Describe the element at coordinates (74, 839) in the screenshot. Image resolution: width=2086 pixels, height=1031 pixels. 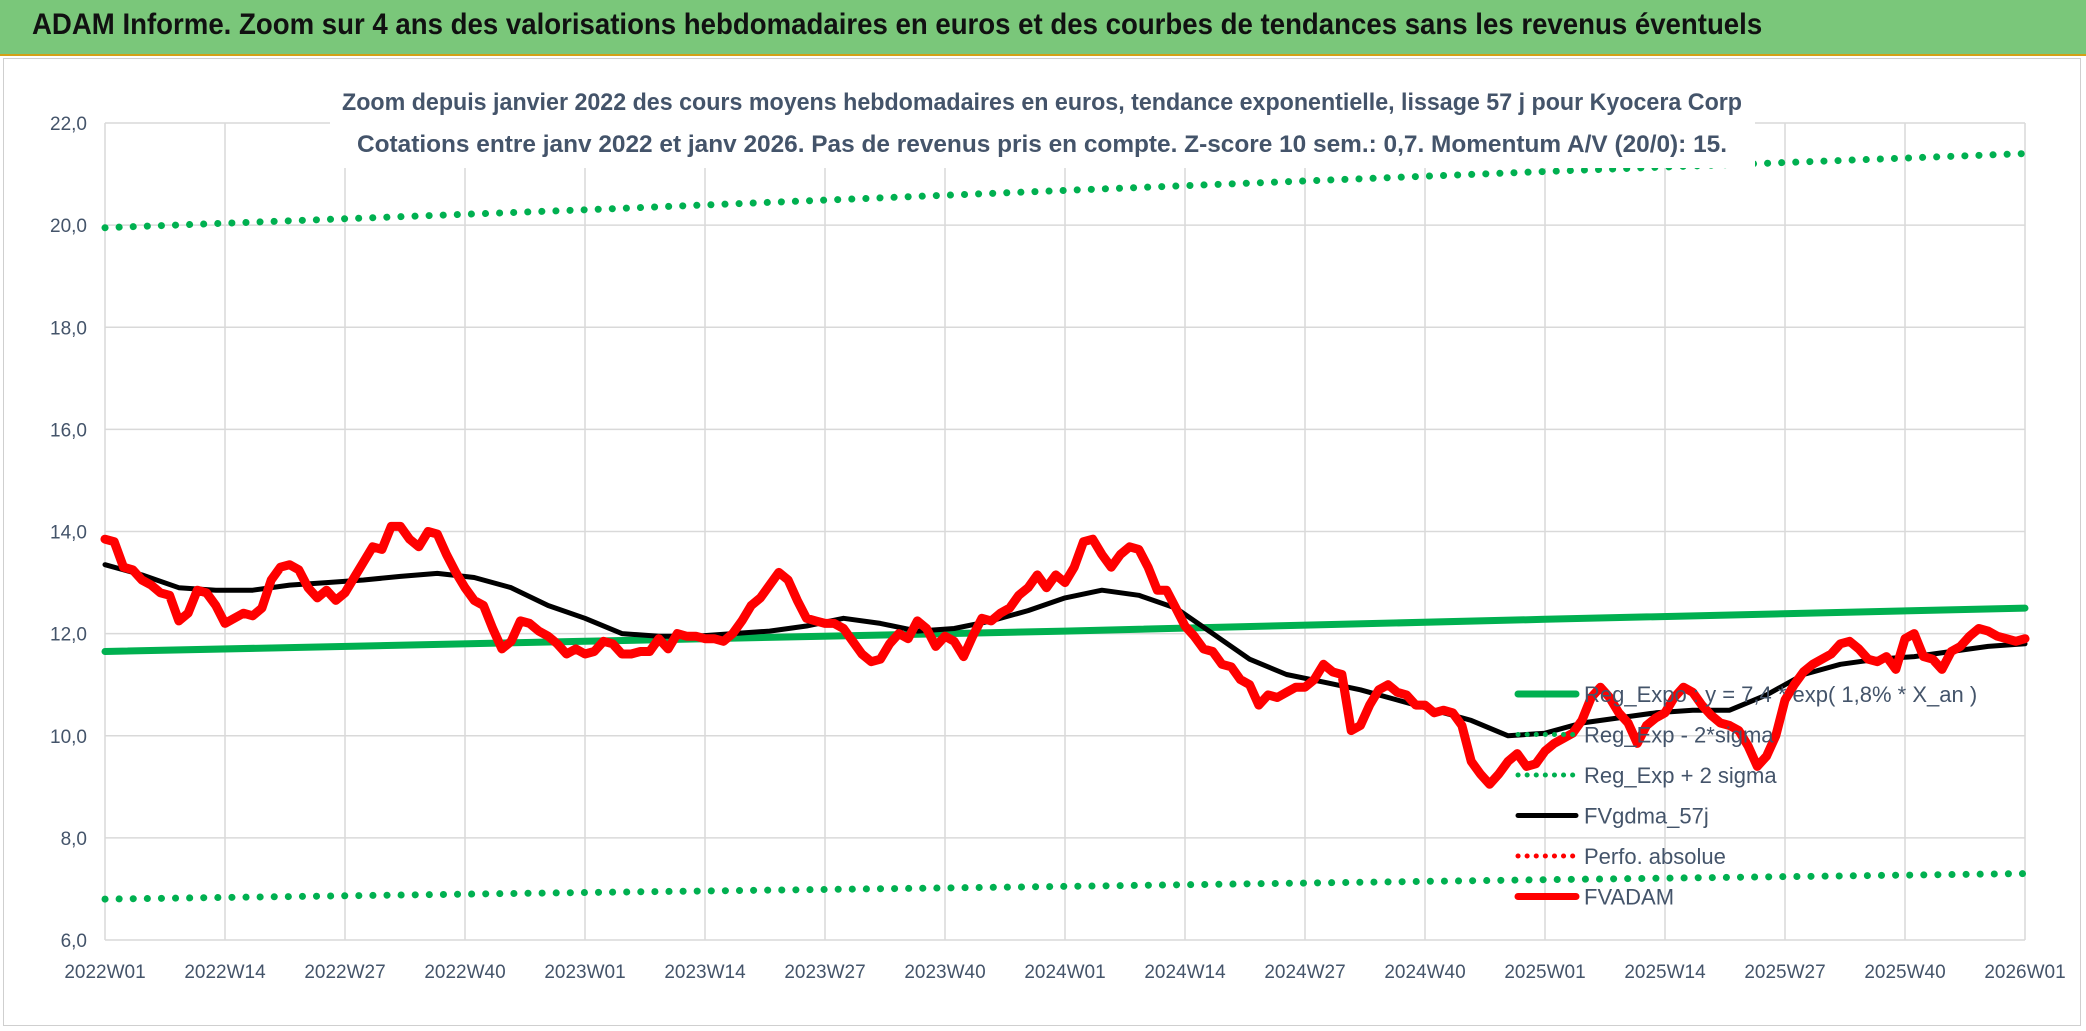
I see `y-tick-label: 8,0` at that location.